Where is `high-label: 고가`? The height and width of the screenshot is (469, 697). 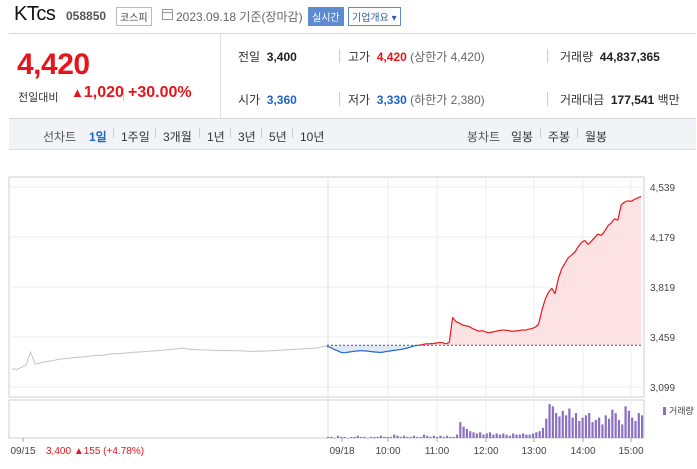 high-label: 고가 is located at coordinates (359, 57).